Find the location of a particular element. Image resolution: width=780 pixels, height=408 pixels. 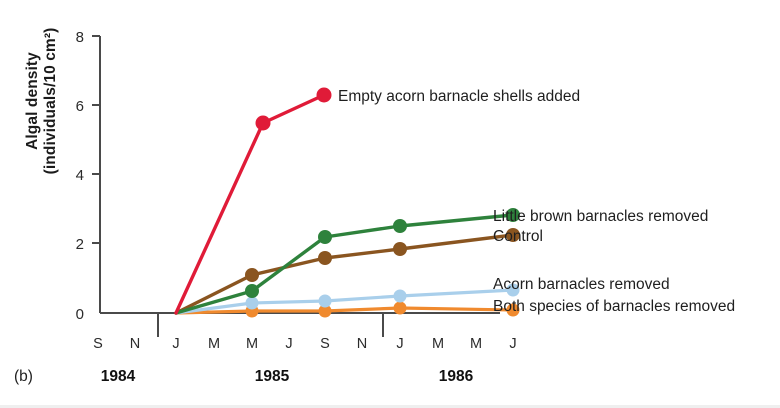

annotation-empty-shells-added: Empty acorn barnacle shells added is located at coordinates (459, 96).